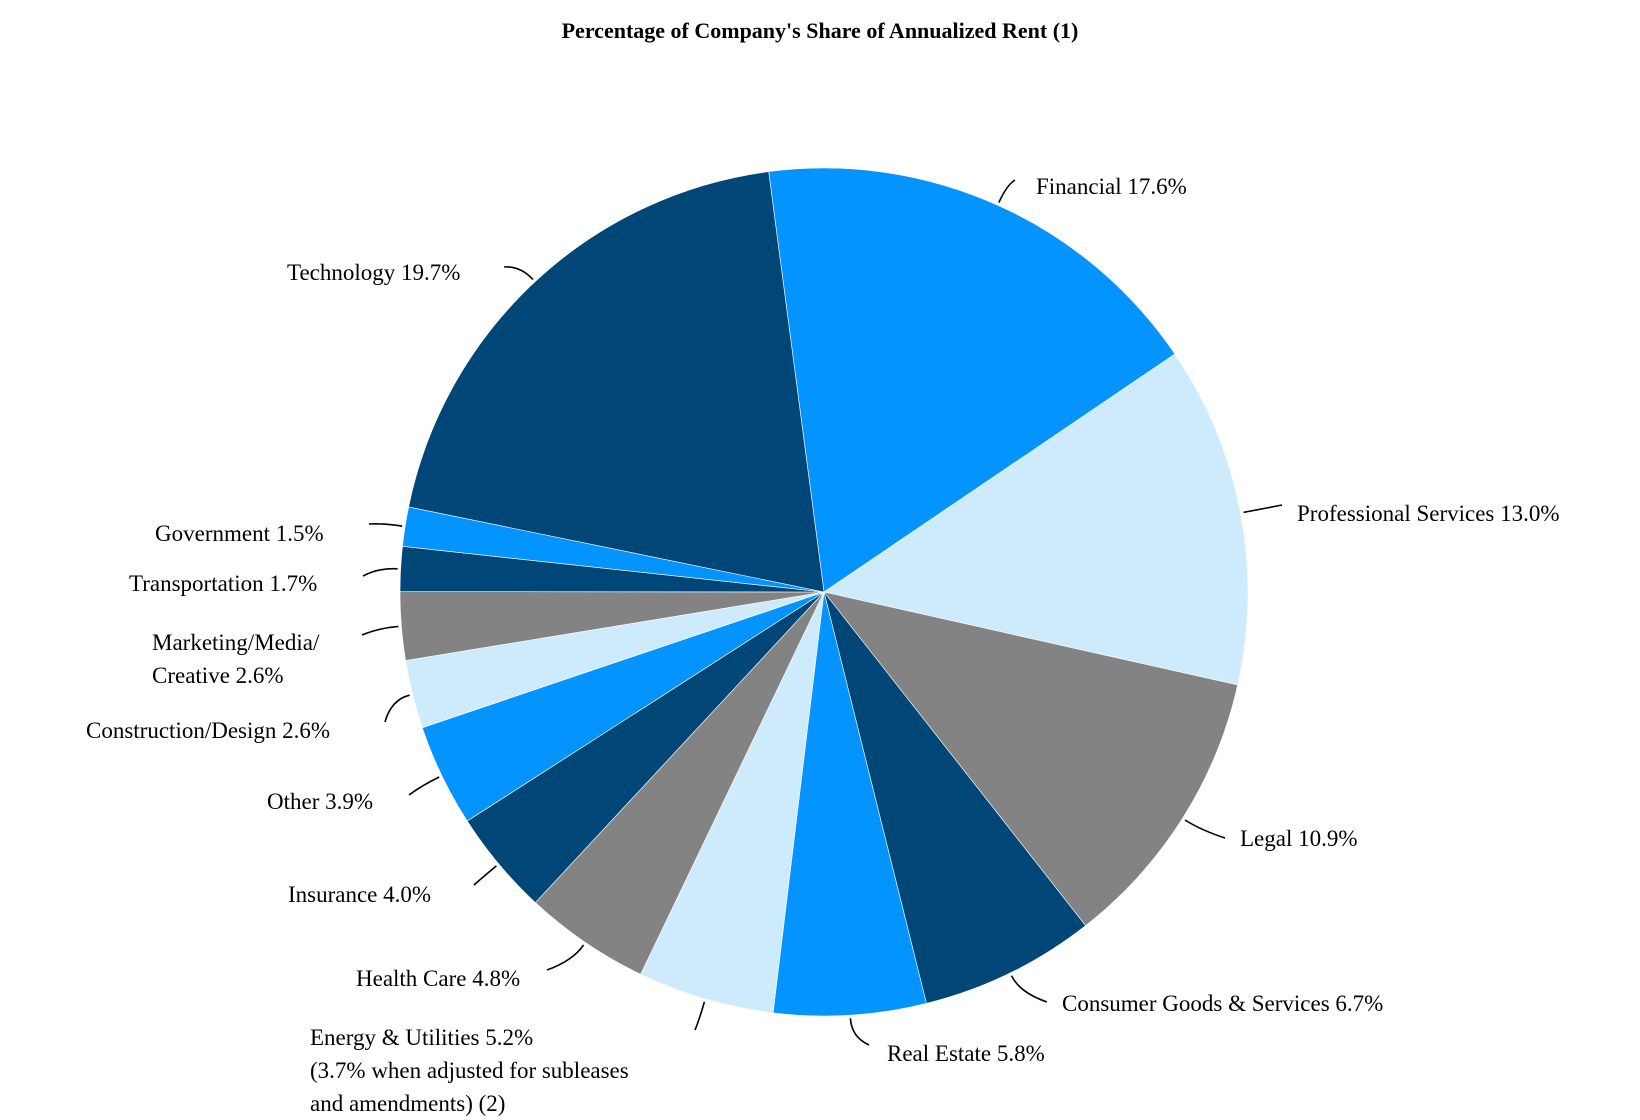 The height and width of the screenshot is (1120, 1640). What do you see at coordinates (966, 1053) in the screenshot?
I see `slice-label-real: Real Estate 5.8%` at bounding box center [966, 1053].